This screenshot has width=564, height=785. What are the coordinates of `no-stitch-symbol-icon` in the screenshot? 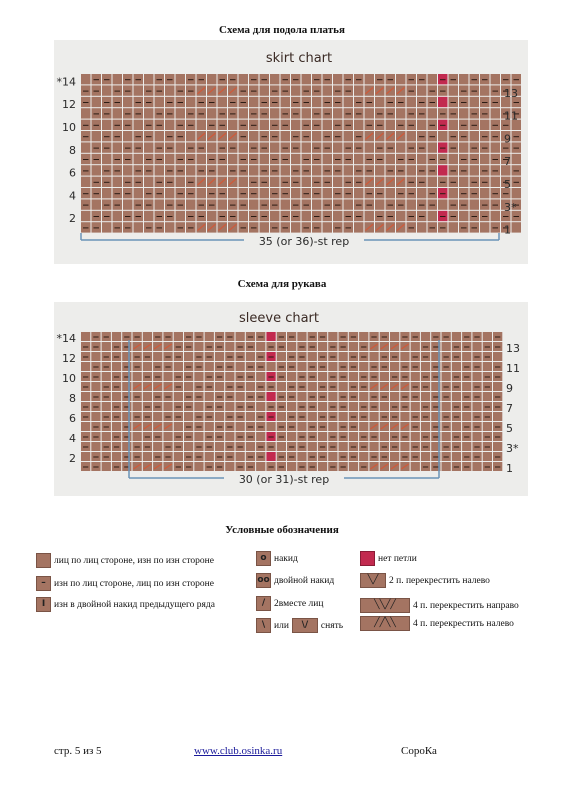 It's located at (367, 558).